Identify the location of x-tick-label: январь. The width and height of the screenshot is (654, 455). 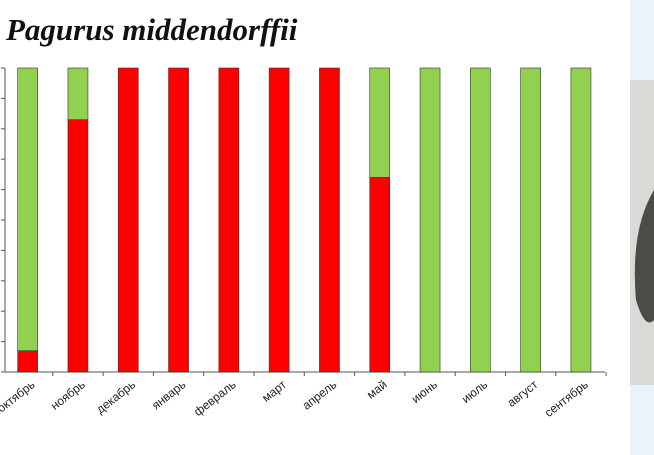
(168, 394).